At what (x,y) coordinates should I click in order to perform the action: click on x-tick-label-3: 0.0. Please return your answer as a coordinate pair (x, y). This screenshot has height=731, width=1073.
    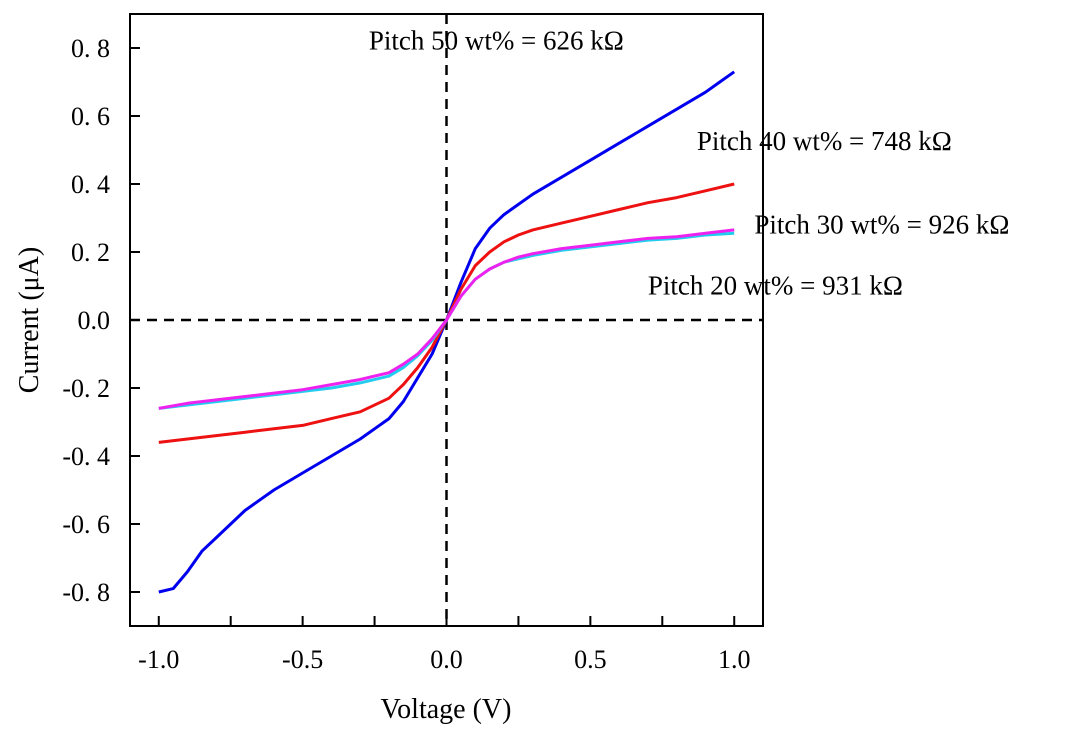
    Looking at the image, I should click on (446, 659).